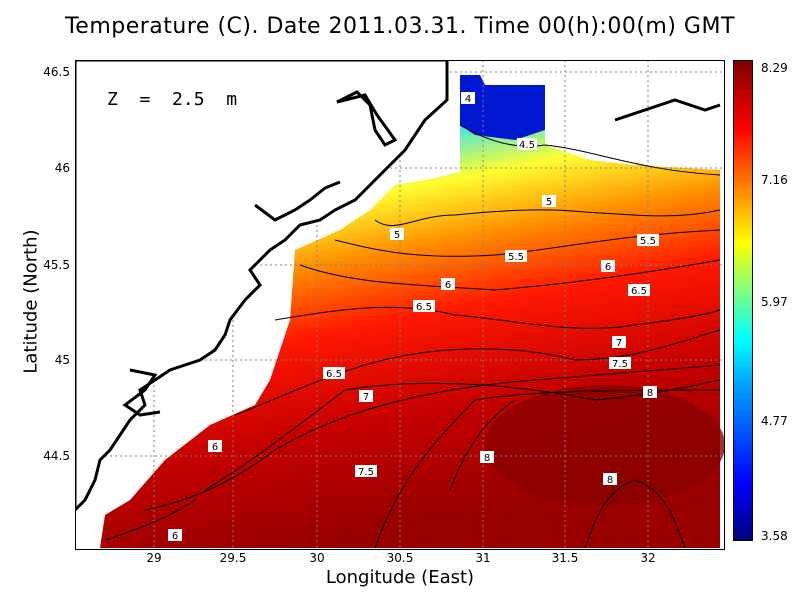 Image resolution: width=800 pixels, height=600 pixels. I want to click on x-tick: 30.5, so click(400, 558).